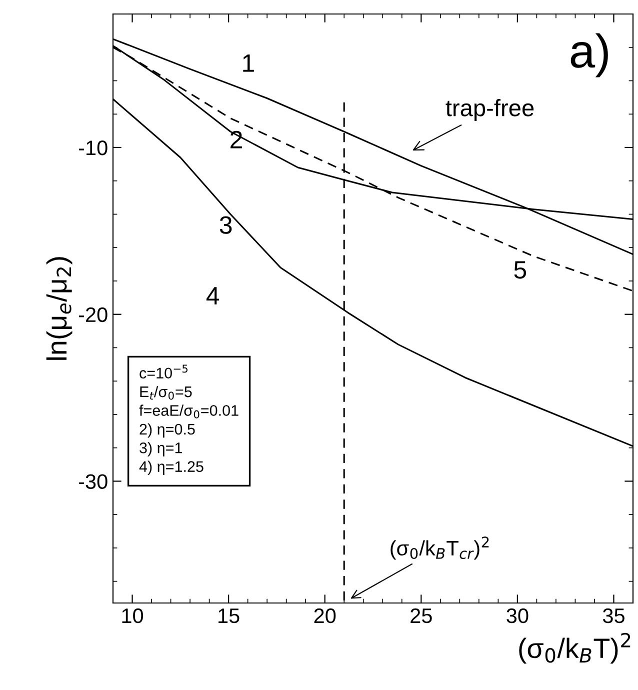  I want to click on x-tick-label: 10, so click(133, 616).